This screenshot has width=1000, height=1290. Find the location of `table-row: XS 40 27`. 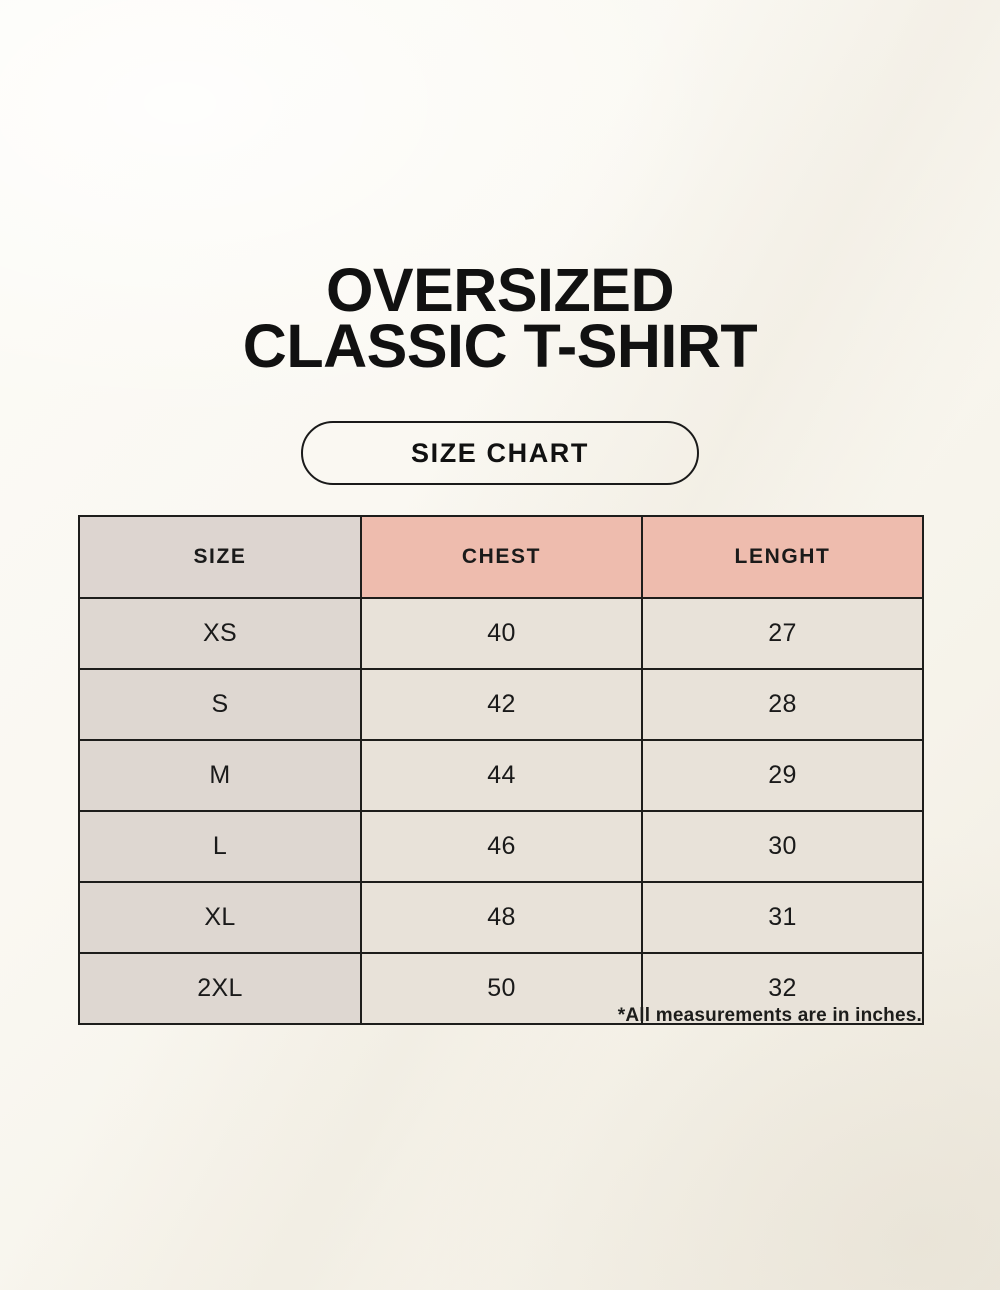

table-row: XS 40 27 is located at coordinates (501, 633).